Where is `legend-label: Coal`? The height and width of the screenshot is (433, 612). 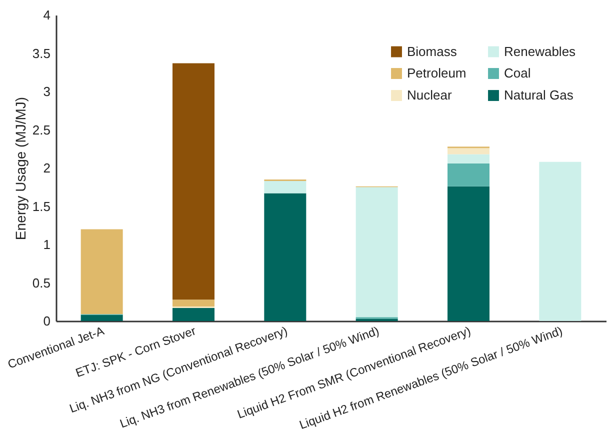
legend-label: Coal is located at coordinates (517, 73).